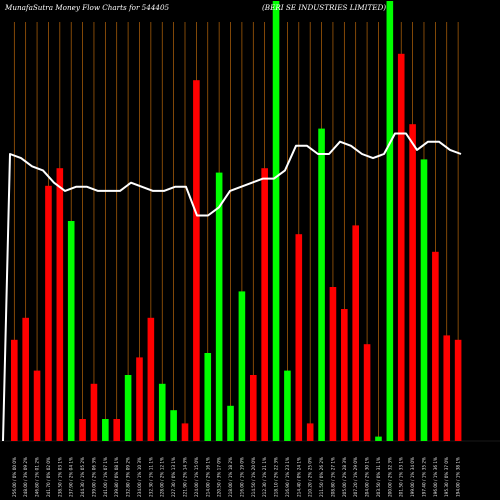  I want to click on x-tick-label: 196.00 / 1% 36 1%, so click(435, 477).